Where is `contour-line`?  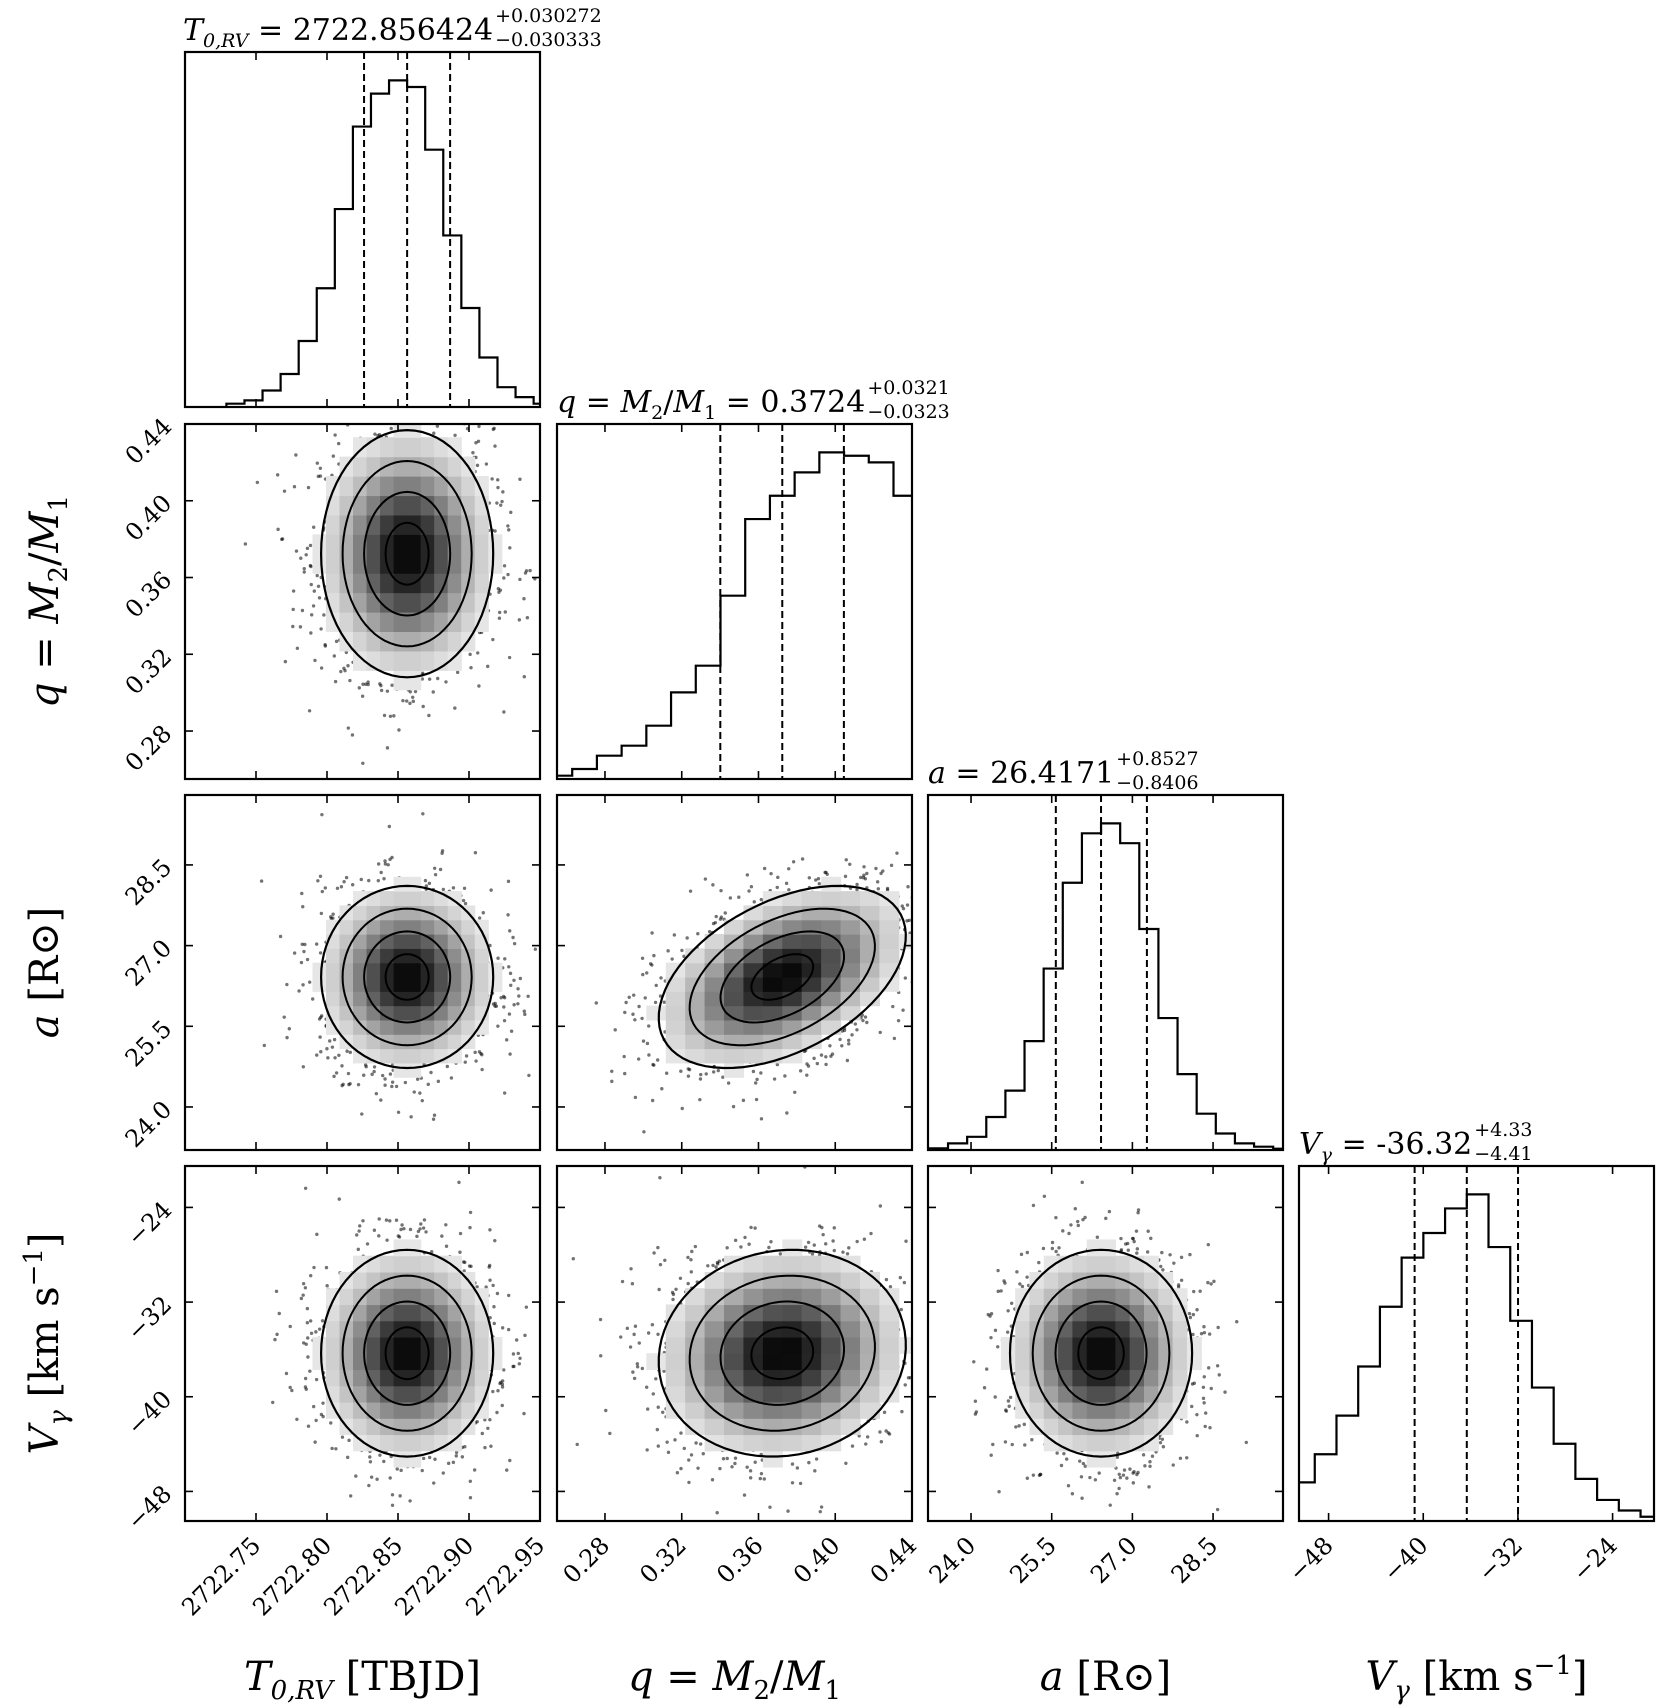
contour-line is located at coordinates (407, 553).